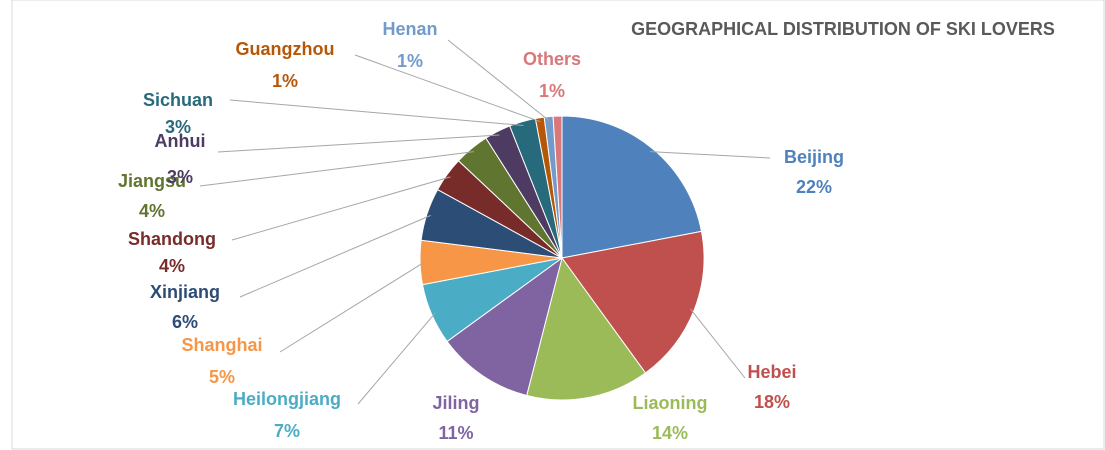 The width and height of the screenshot is (1105, 450). What do you see at coordinates (287, 399) in the screenshot?
I see `slice-label: Heilongjiang` at bounding box center [287, 399].